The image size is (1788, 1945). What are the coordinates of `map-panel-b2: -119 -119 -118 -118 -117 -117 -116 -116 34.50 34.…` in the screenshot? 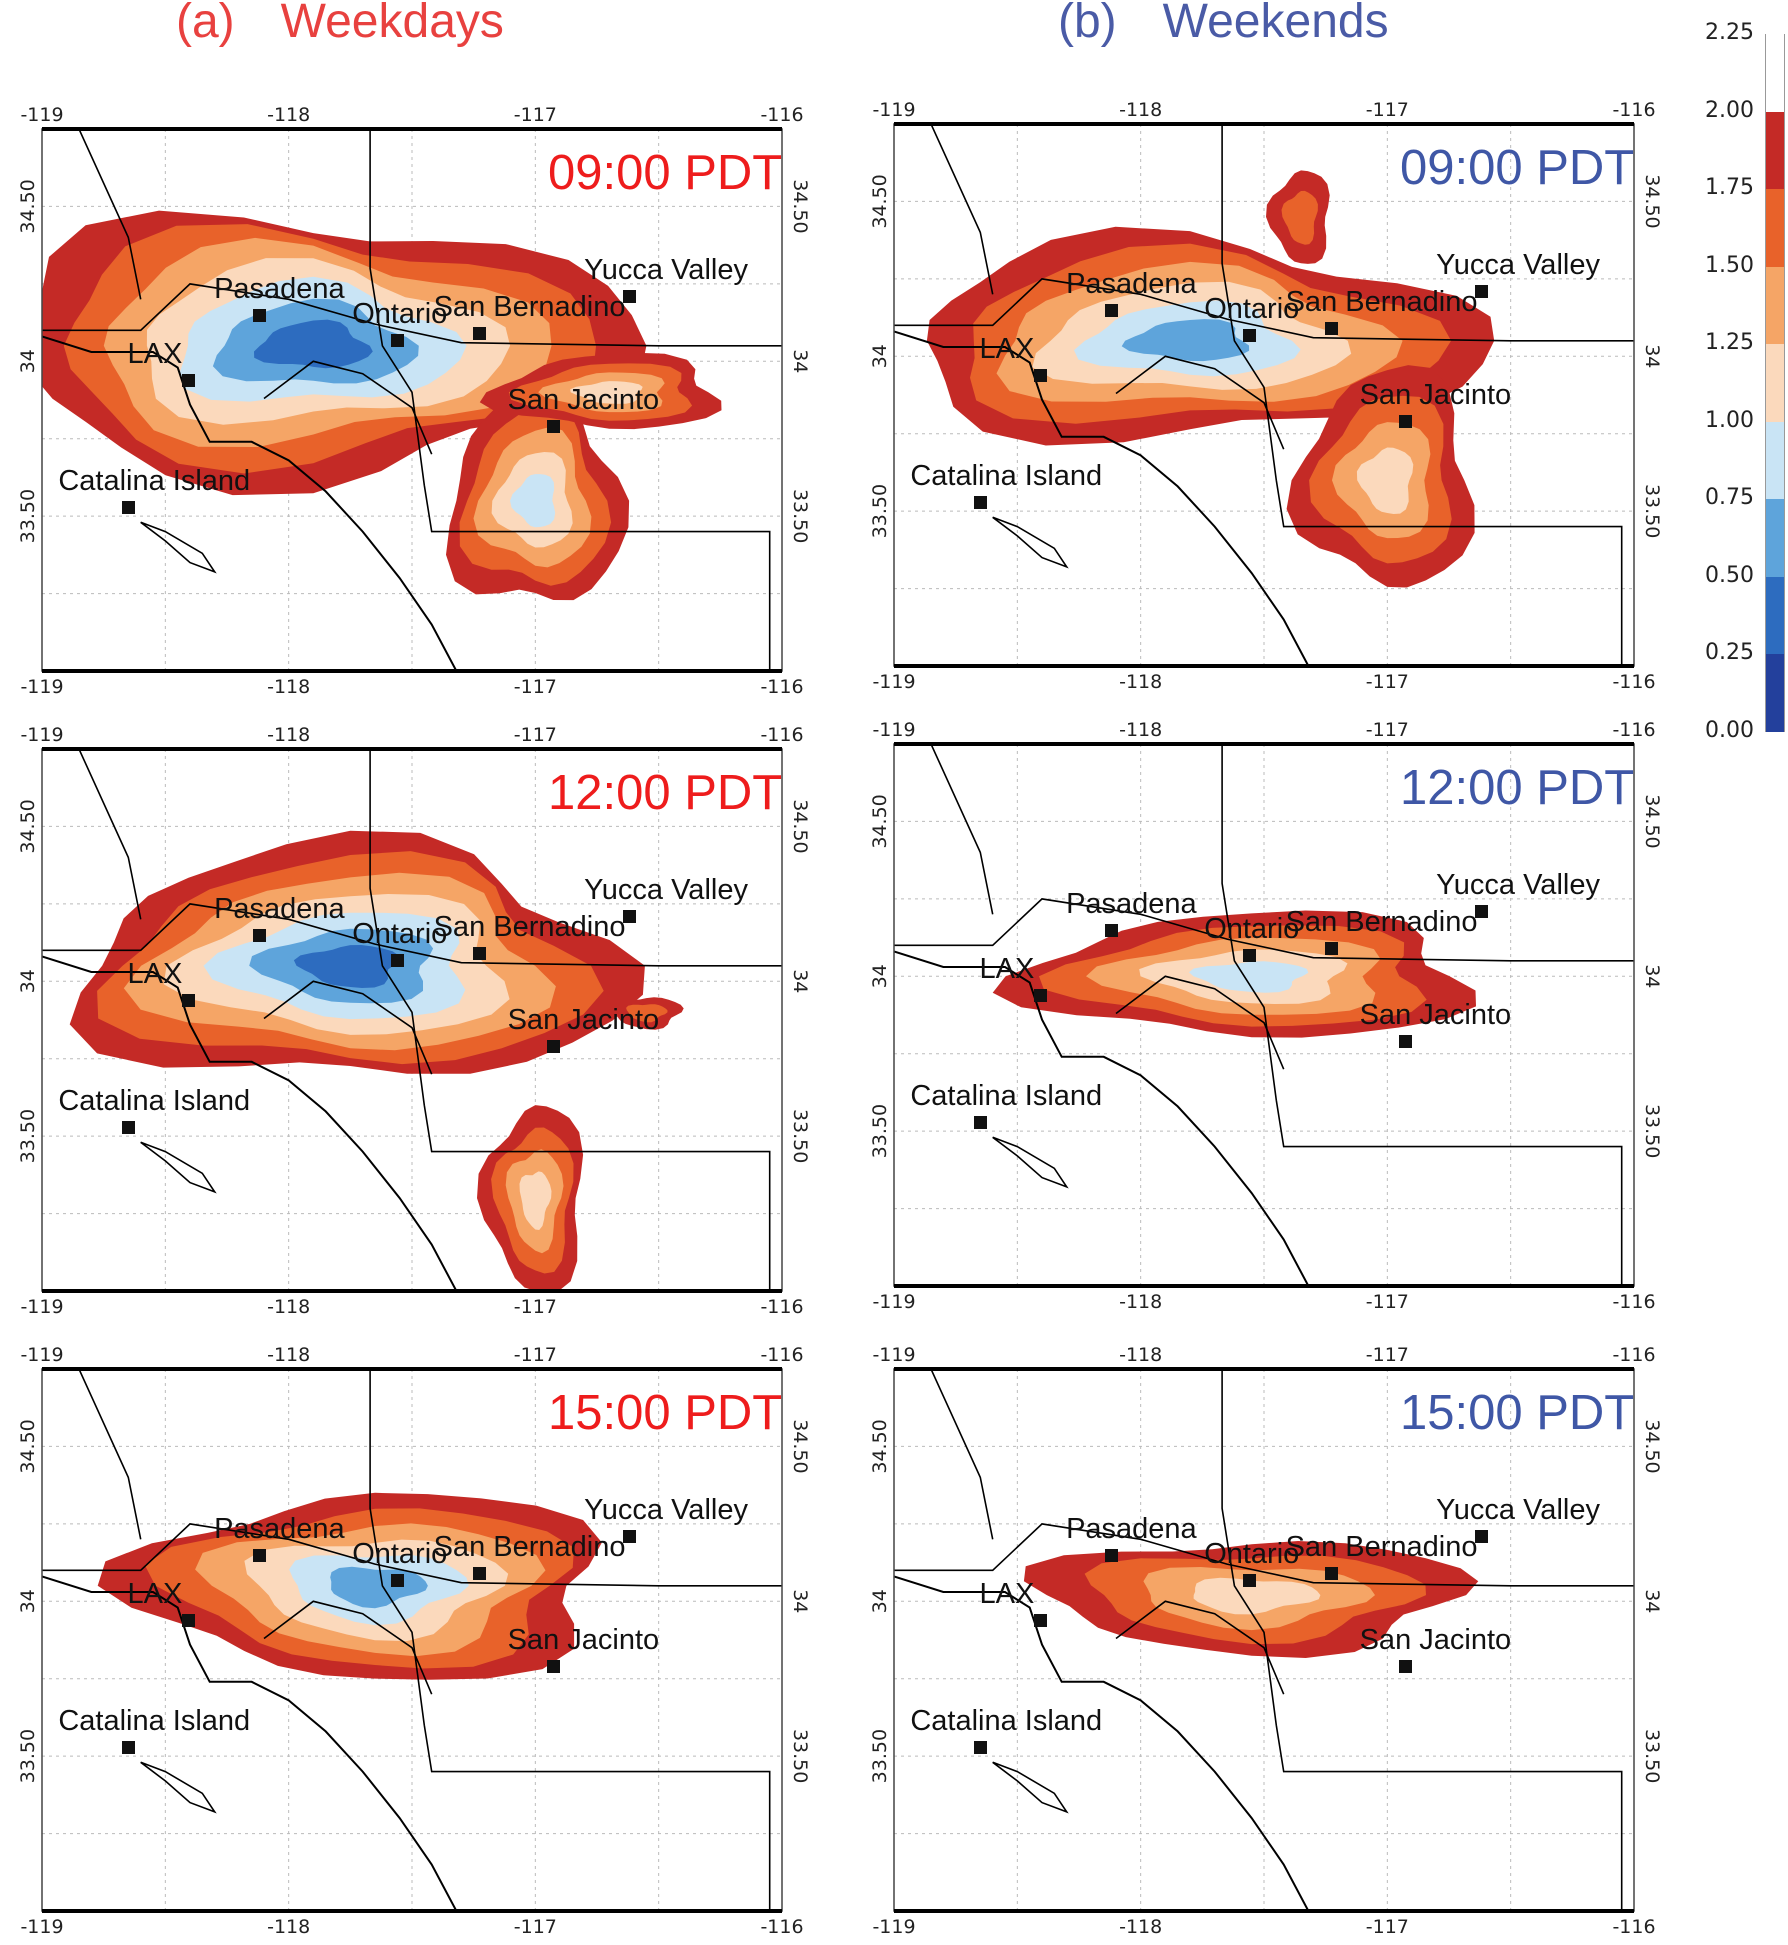 It's located at (1266, 1016).